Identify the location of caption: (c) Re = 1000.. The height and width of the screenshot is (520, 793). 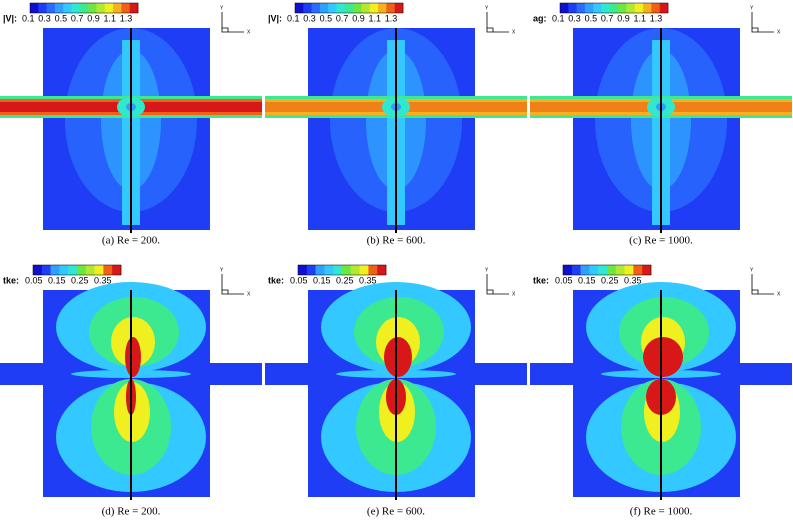
(661, 241).